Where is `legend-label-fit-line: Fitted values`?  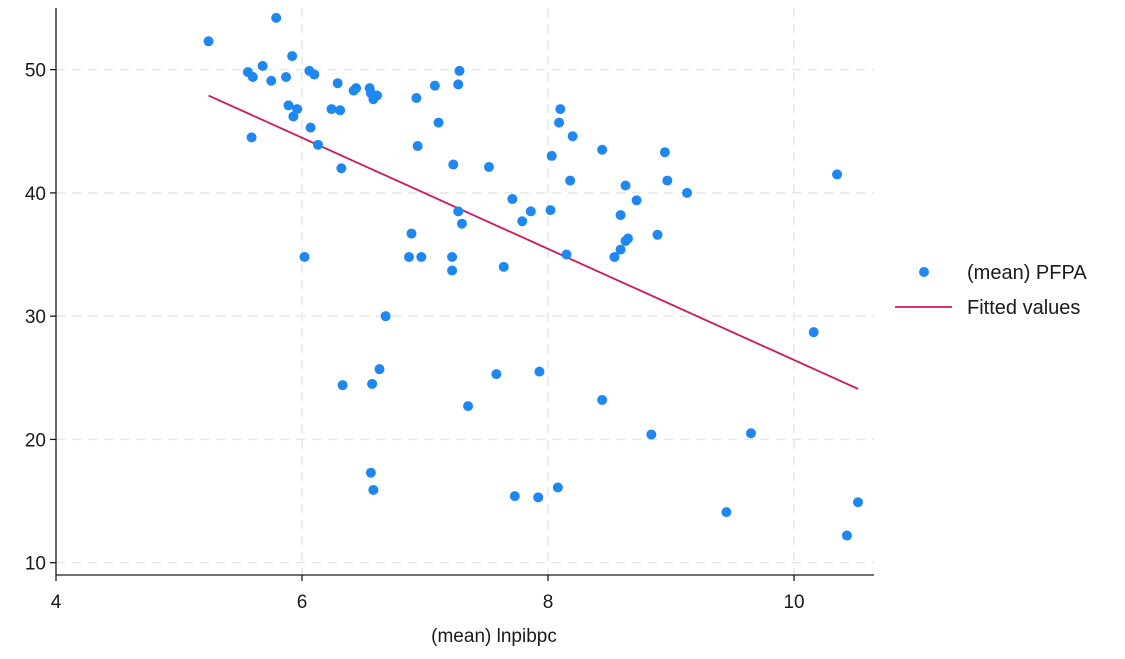 legend-label-fit-line: Fitted values is located at coordinates (1023, 308).